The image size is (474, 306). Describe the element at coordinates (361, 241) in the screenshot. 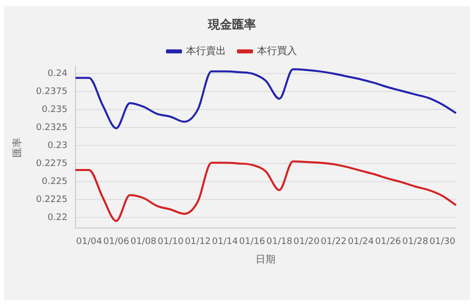

I see `x-tick-label: 01/24` at that location.